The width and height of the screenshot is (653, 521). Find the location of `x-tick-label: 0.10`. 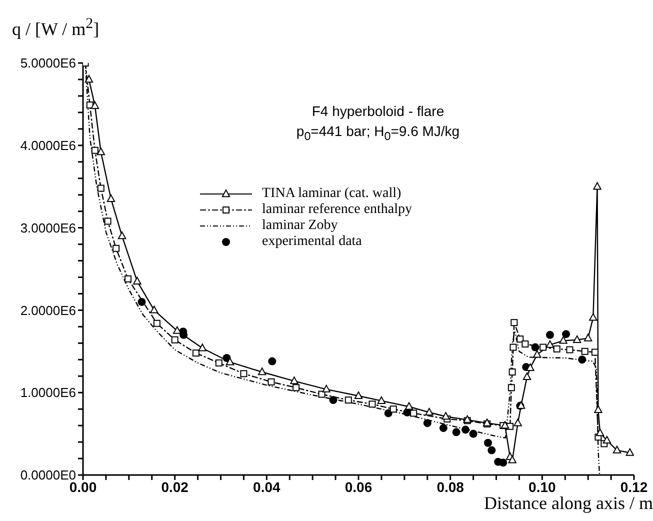

x-tick-label: 0.10 is located at coordinates (542, 486).